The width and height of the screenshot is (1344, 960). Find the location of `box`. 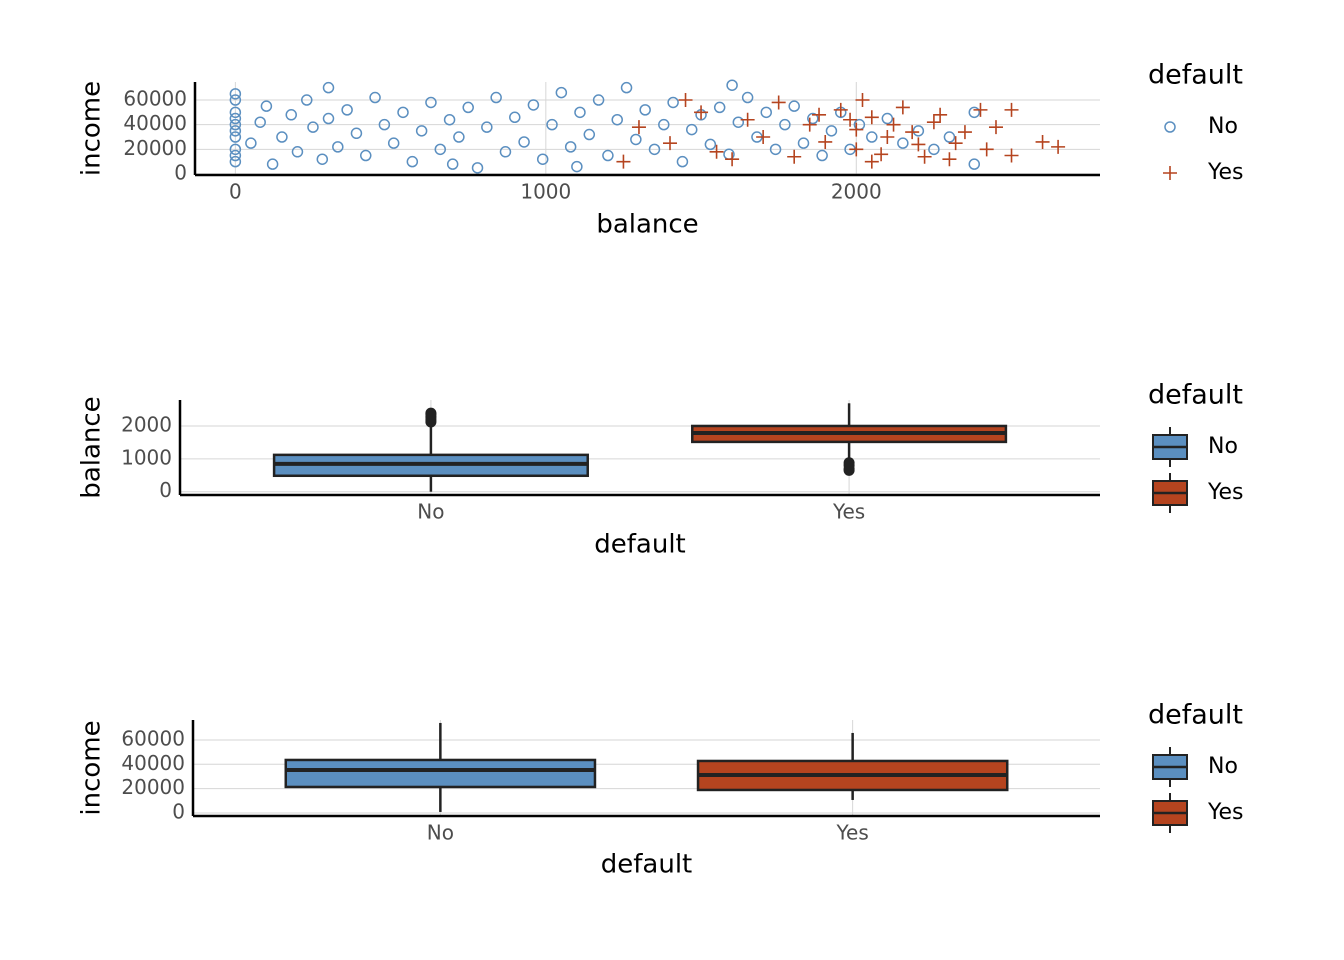

box is located at coordinates (440, 773).